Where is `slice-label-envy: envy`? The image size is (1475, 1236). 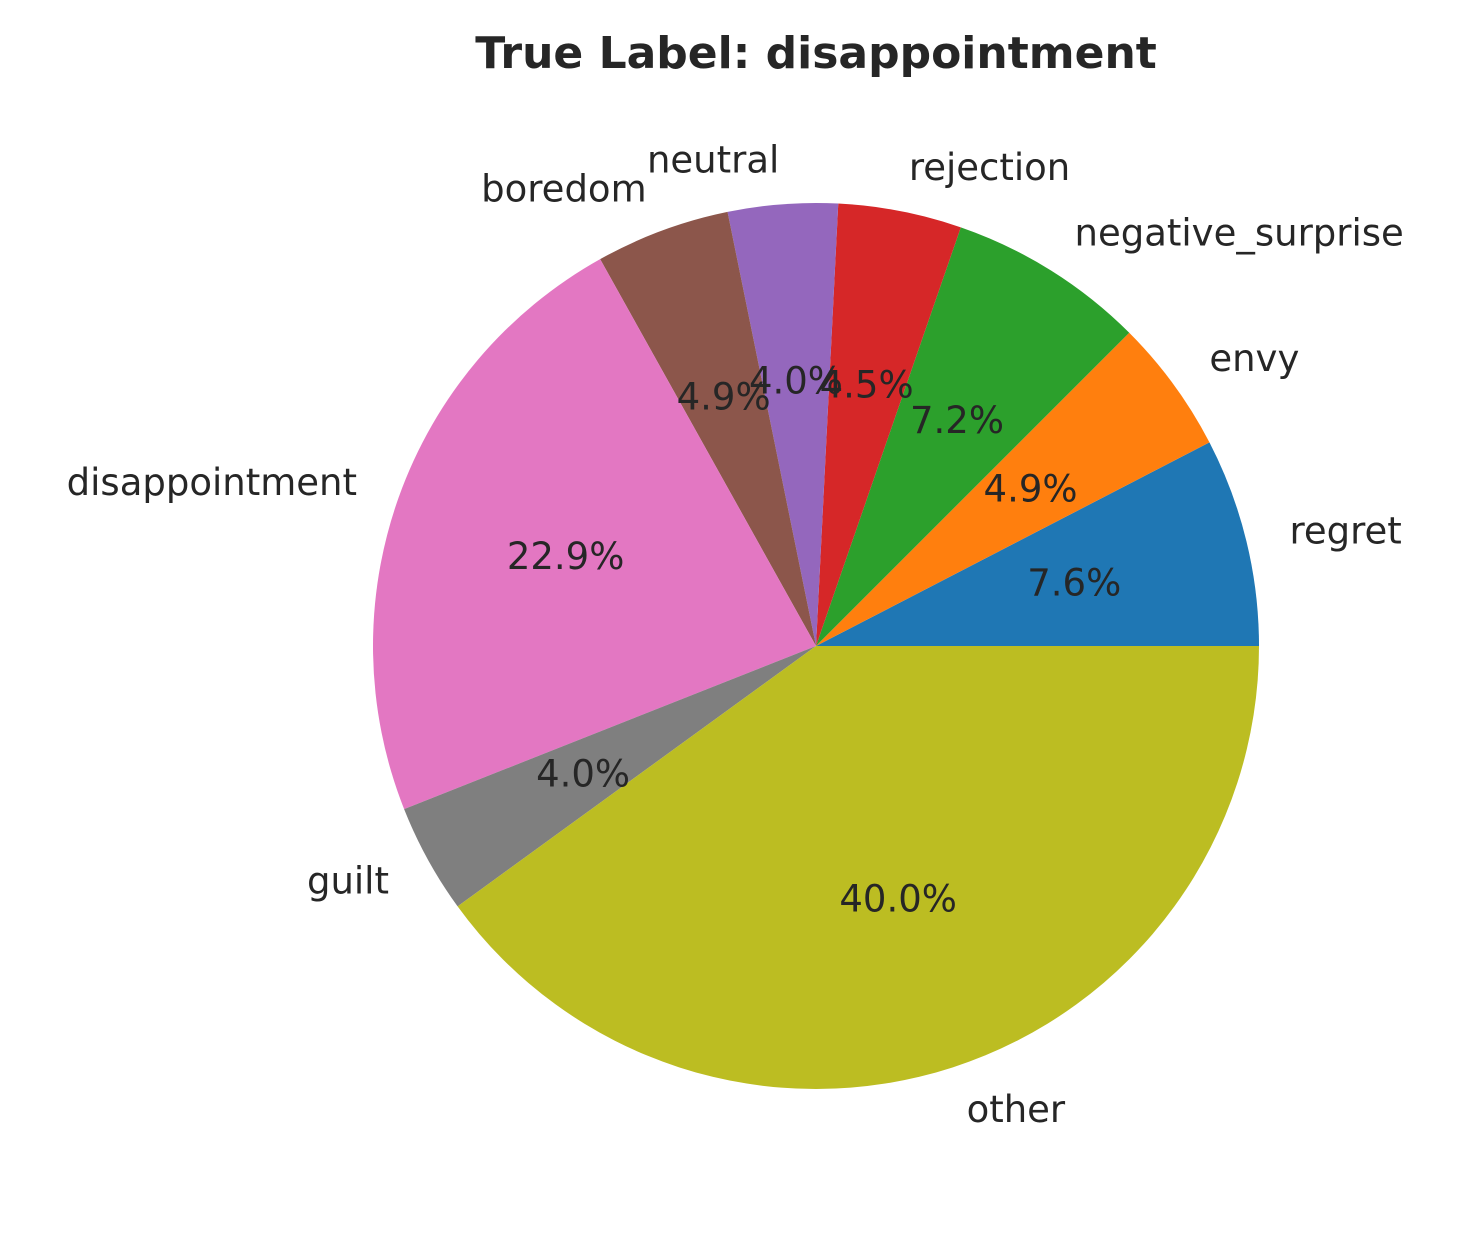 slice-label-envy: envy is located at coordinates (1254, 358).